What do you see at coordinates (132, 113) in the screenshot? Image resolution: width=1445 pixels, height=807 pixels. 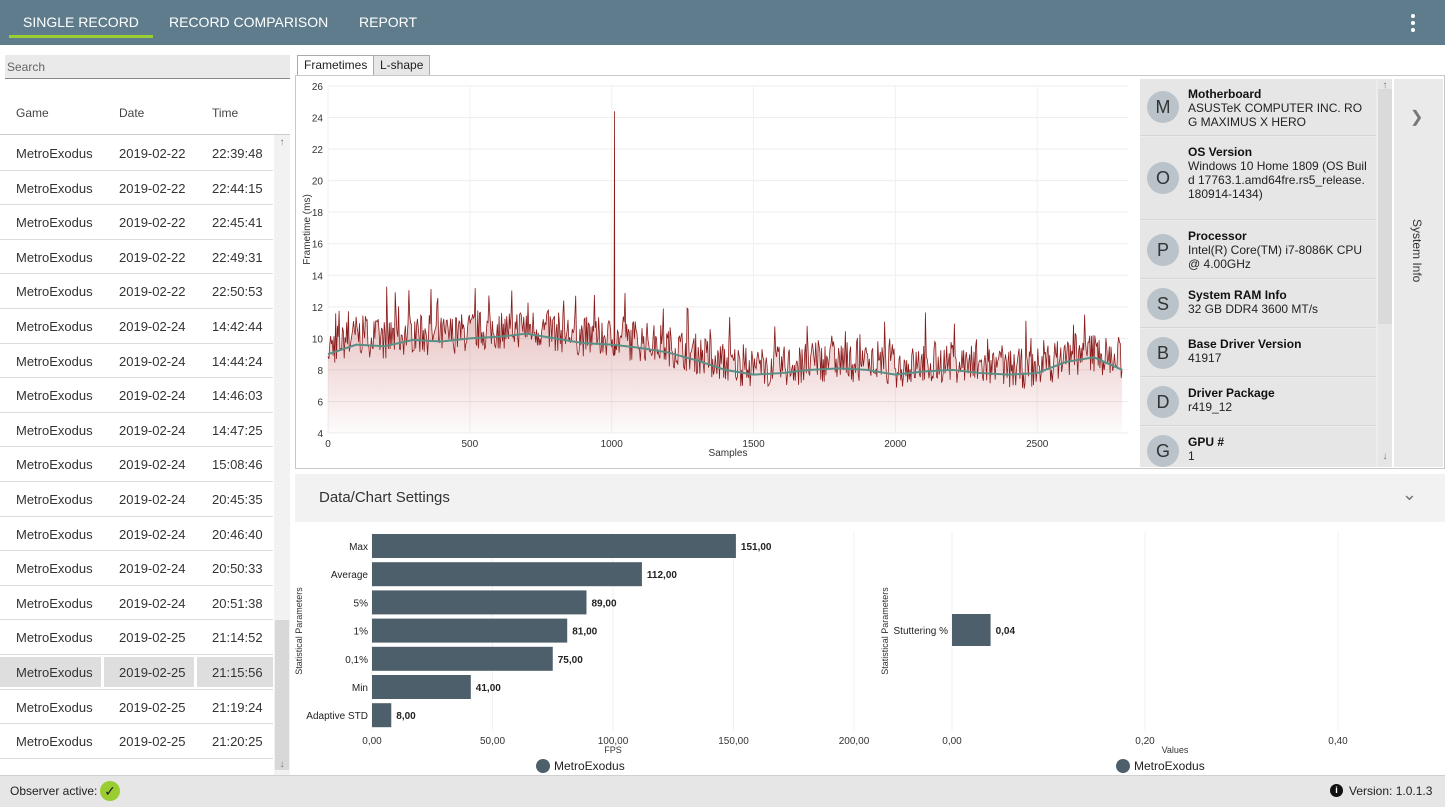 I see `column-header-date: Date` at bounding box center [132, 113].